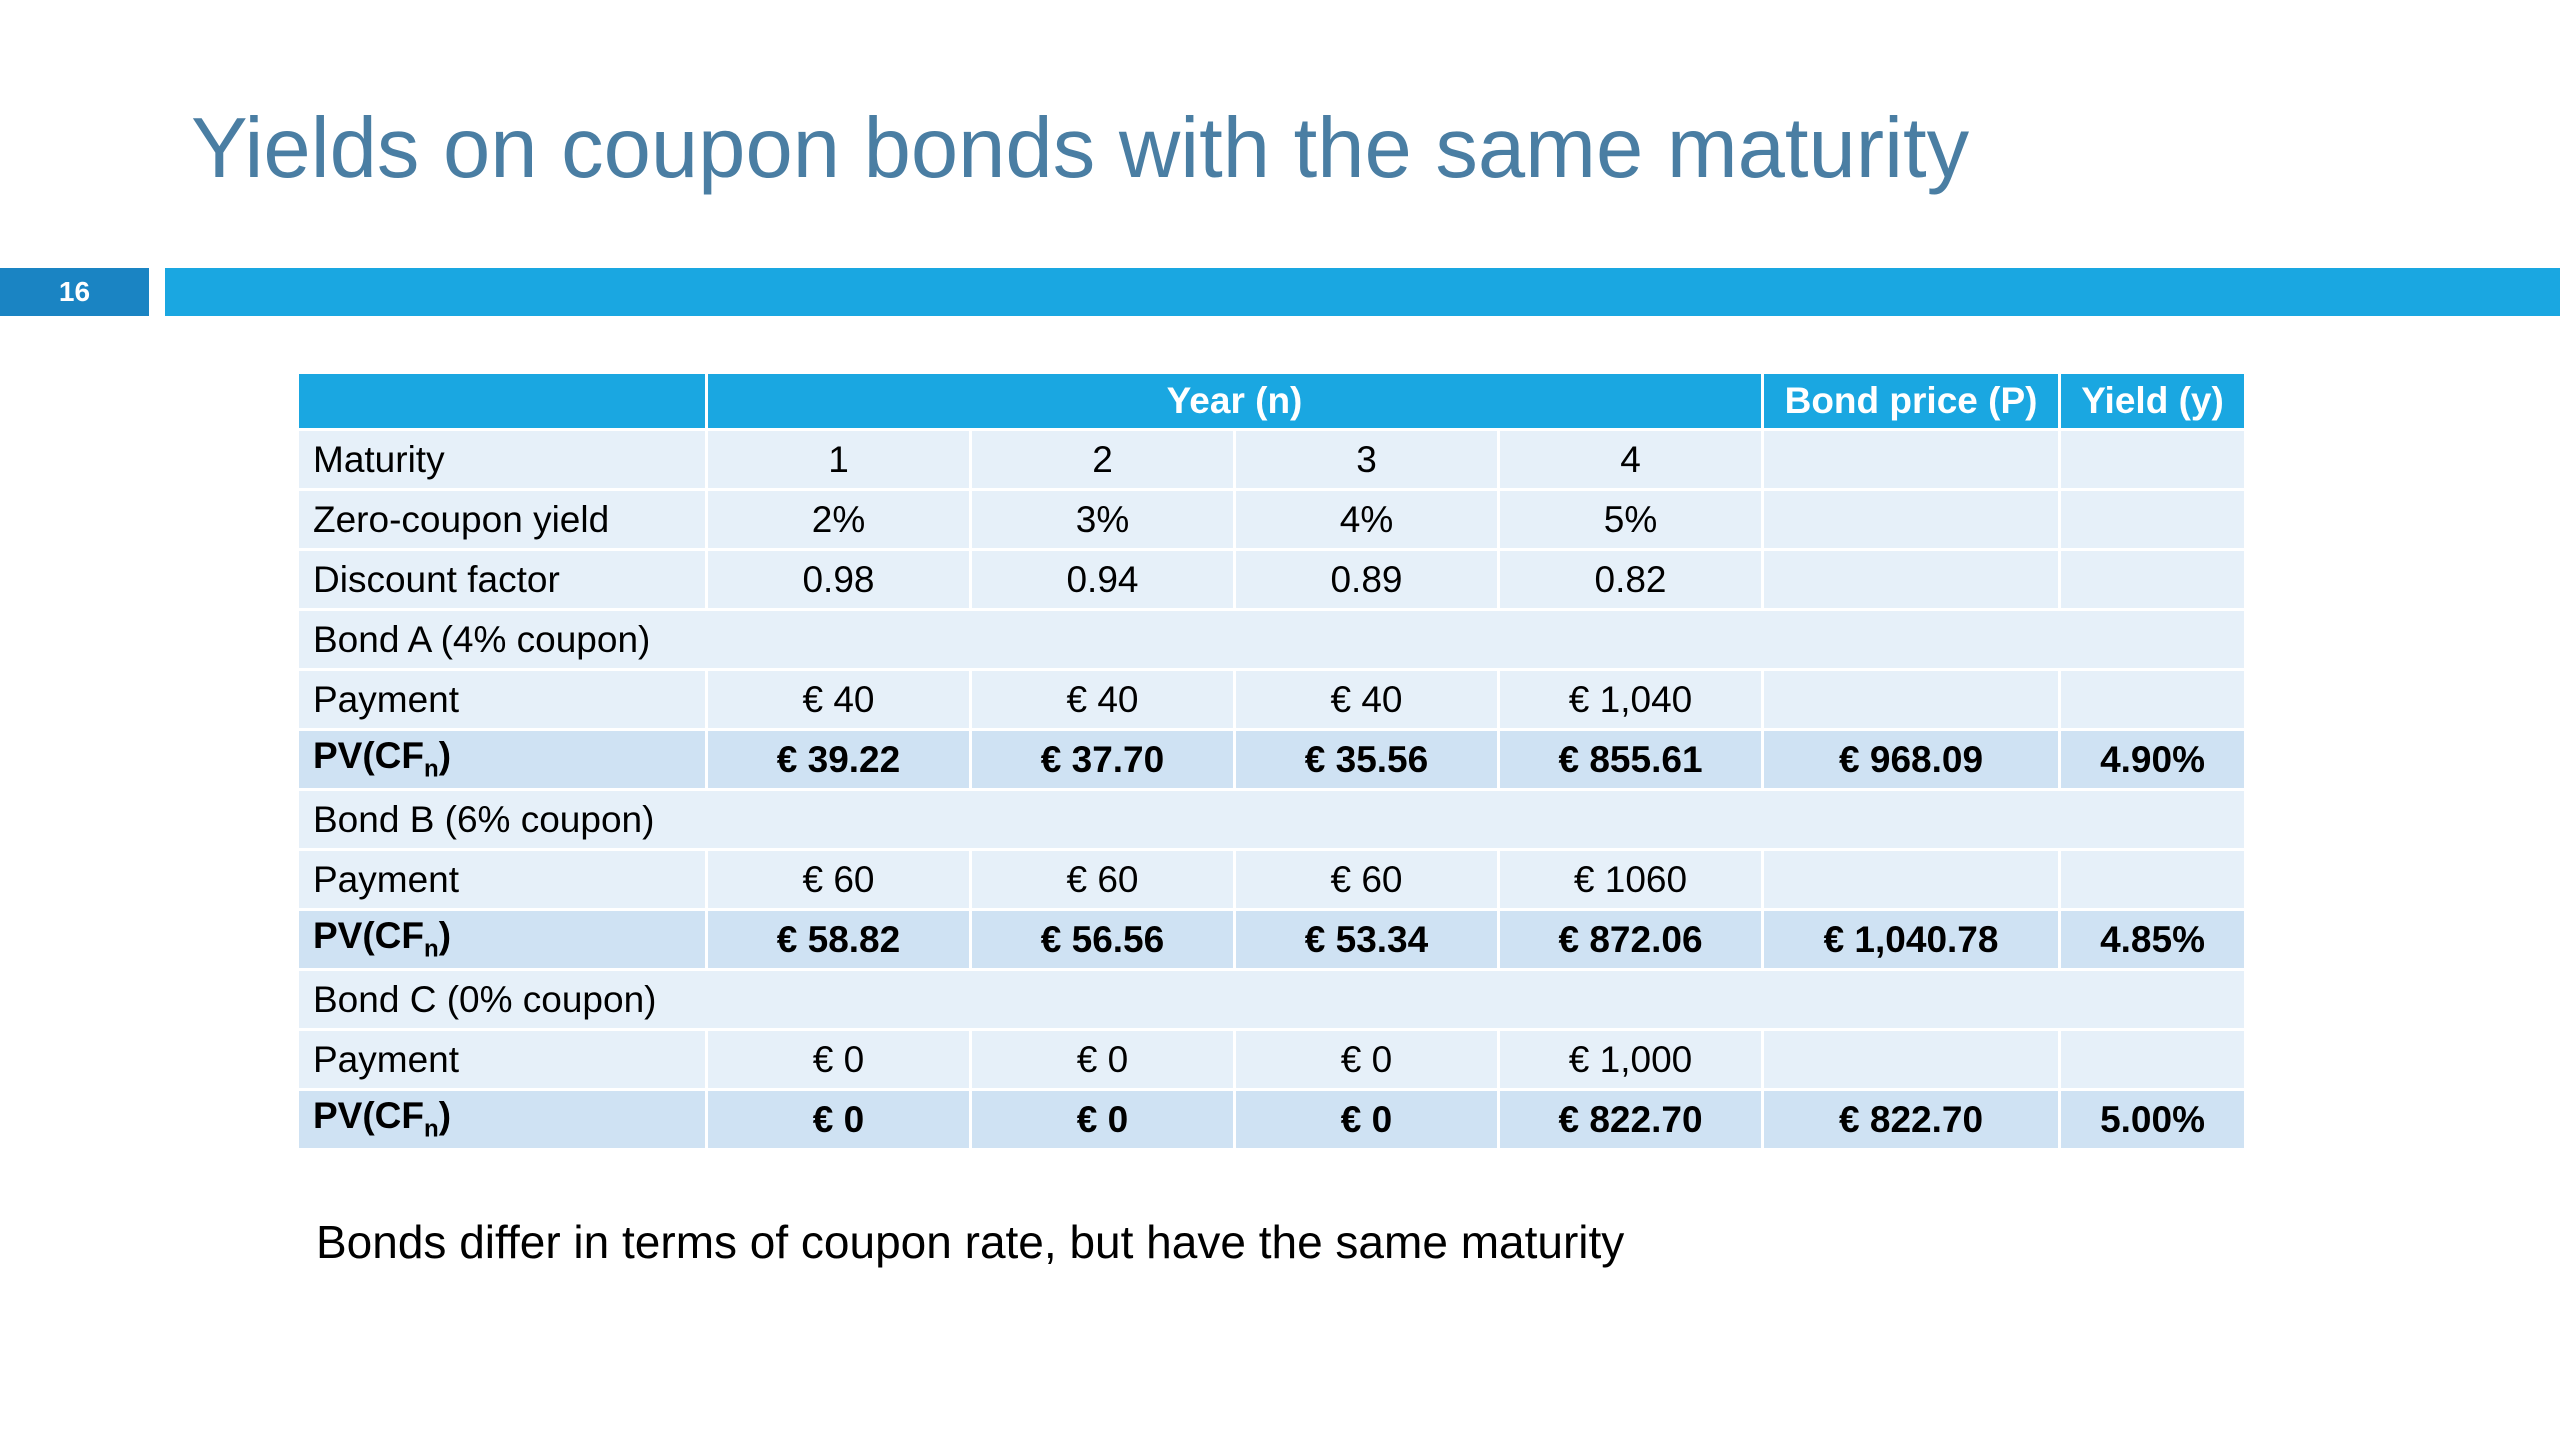 Image resolution: width=2560 pixels, height=1440 pixels. I want to click on year-3-cell: € 35.56, so click(1366, 759).